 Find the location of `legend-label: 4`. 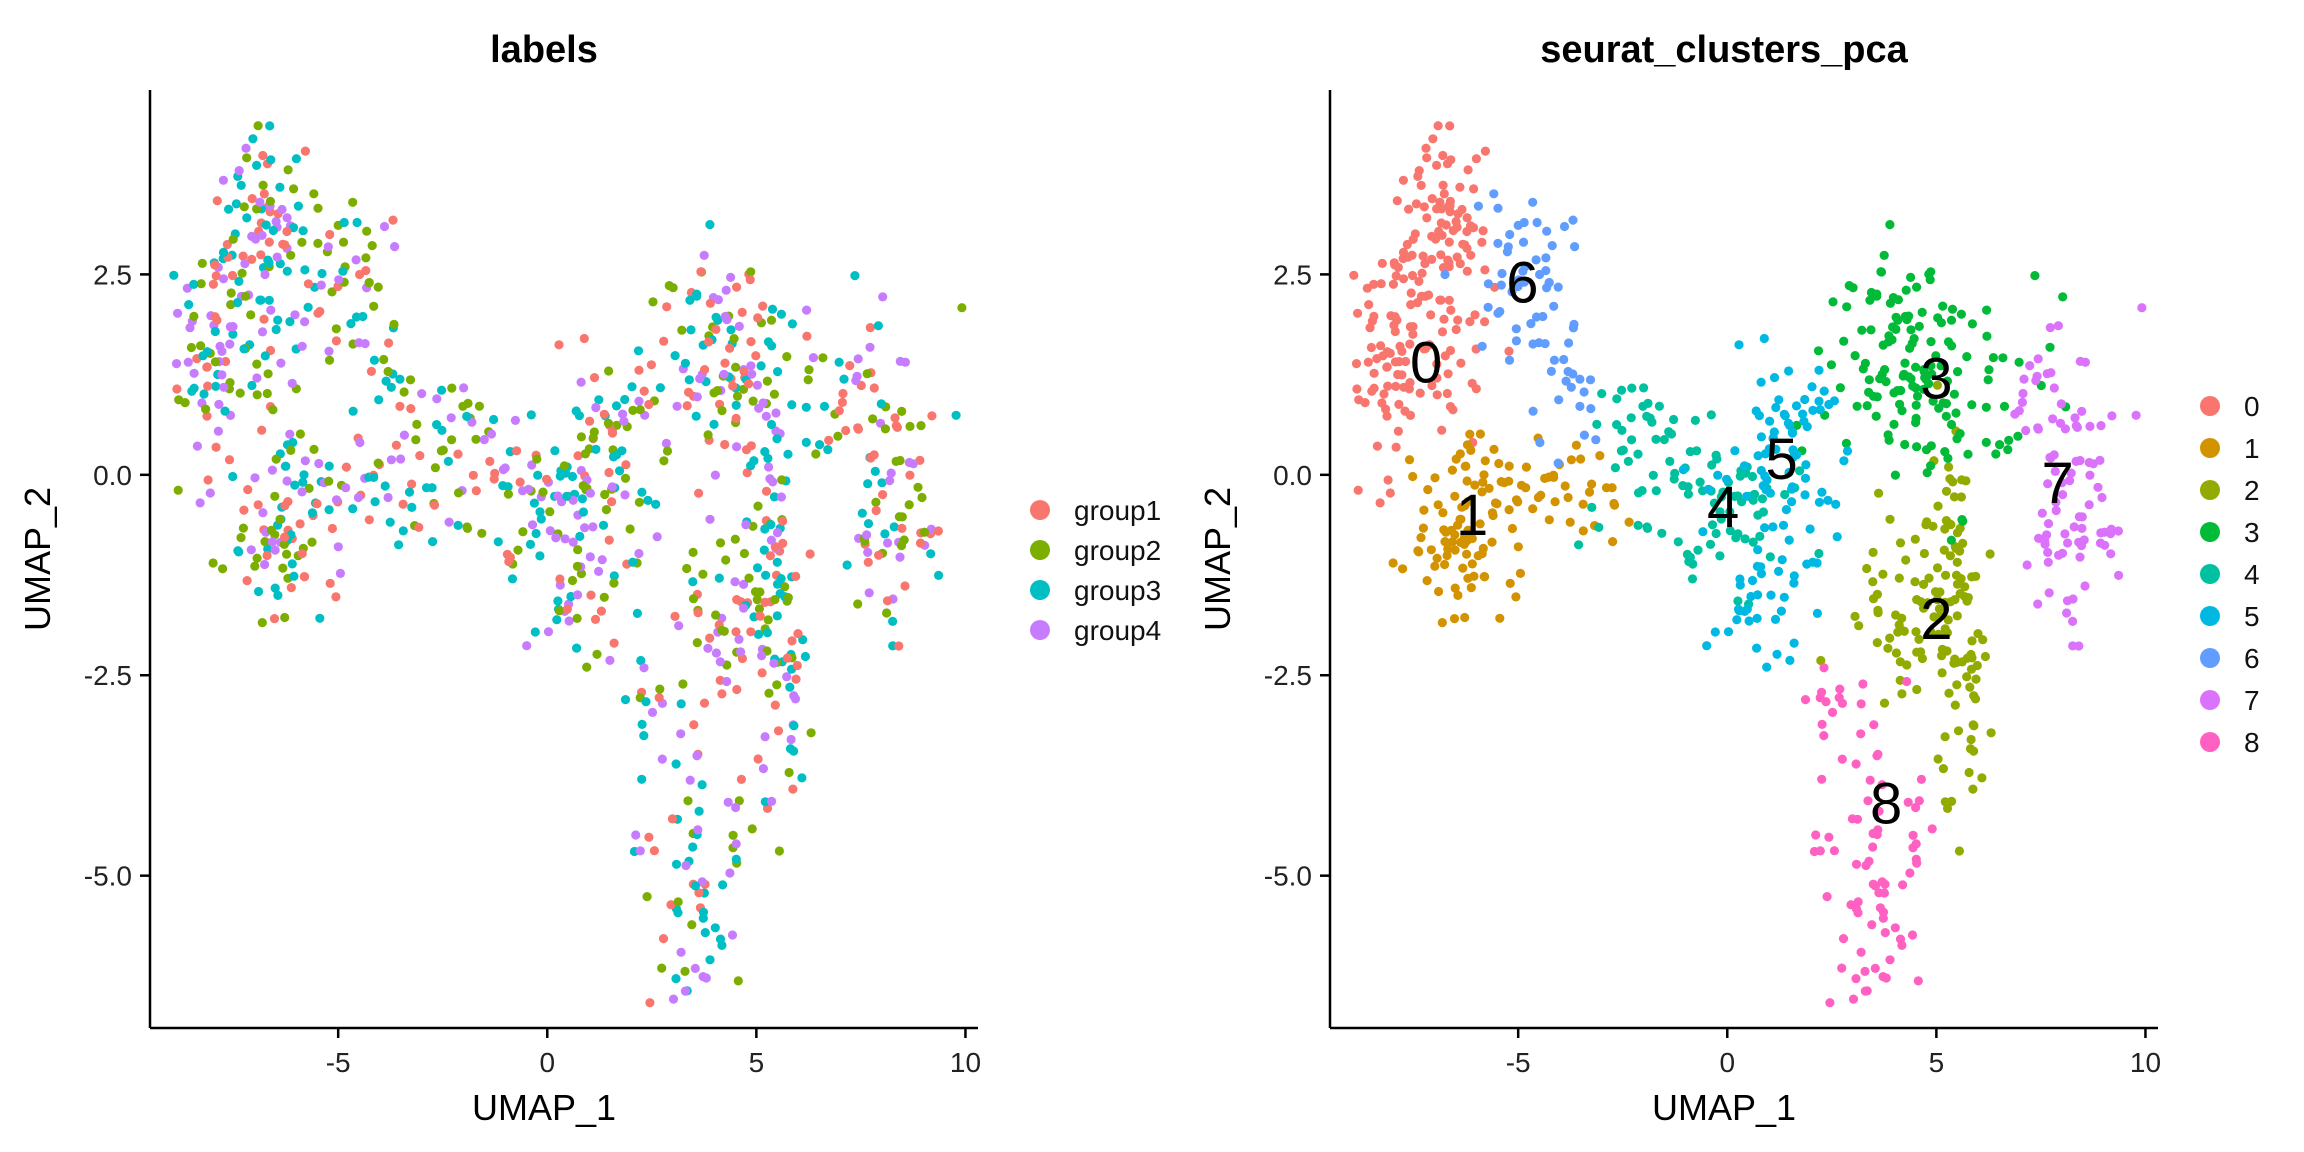

legend-label: 4 is located at coordinates (2252, 574).